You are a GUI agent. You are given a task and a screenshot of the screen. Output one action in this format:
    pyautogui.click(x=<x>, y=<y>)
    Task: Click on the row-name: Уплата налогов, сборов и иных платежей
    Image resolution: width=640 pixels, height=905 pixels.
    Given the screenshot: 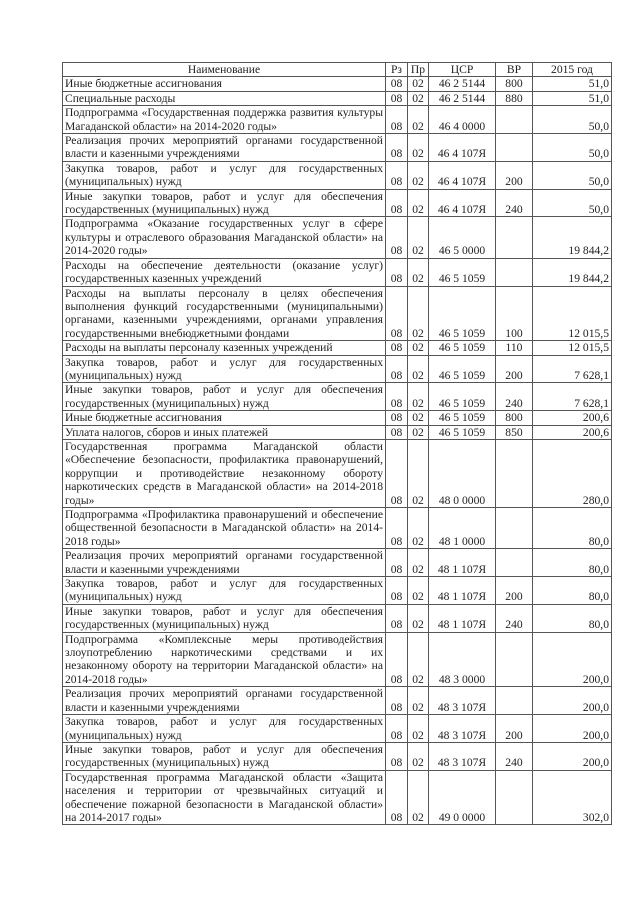 What is the action you would take?
    pyautogui.click(x=224, y=432)
    